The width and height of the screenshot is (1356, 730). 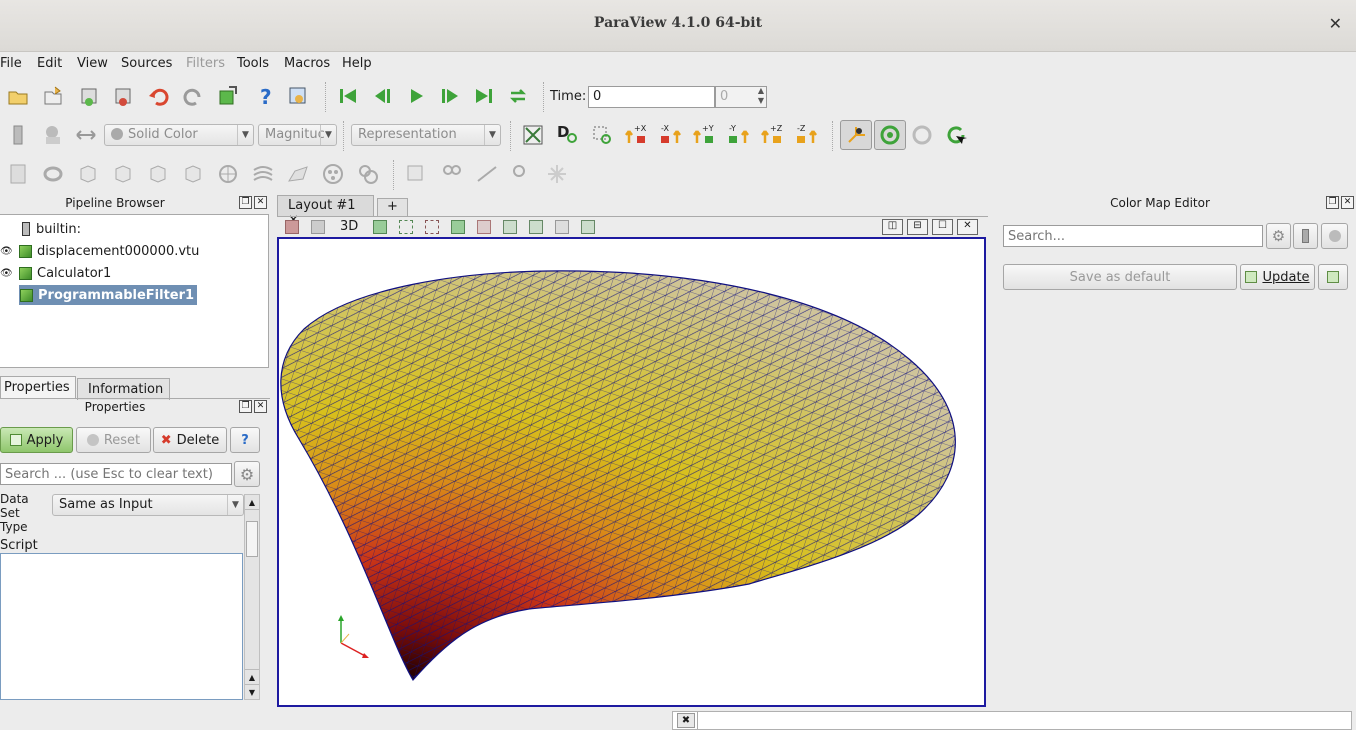 What do you see at coordinates (11, 63) in the screenshot?
I see `menu-file: File` at bounding box center [11, 63].